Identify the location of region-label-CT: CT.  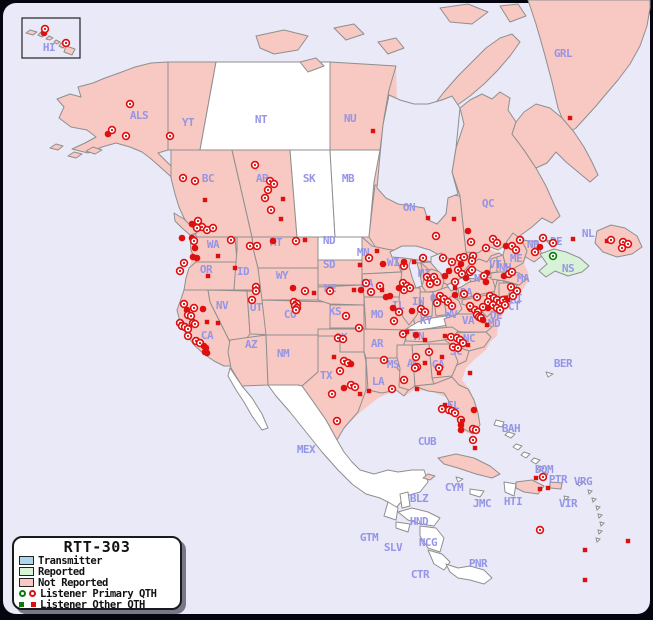
(514, 306).